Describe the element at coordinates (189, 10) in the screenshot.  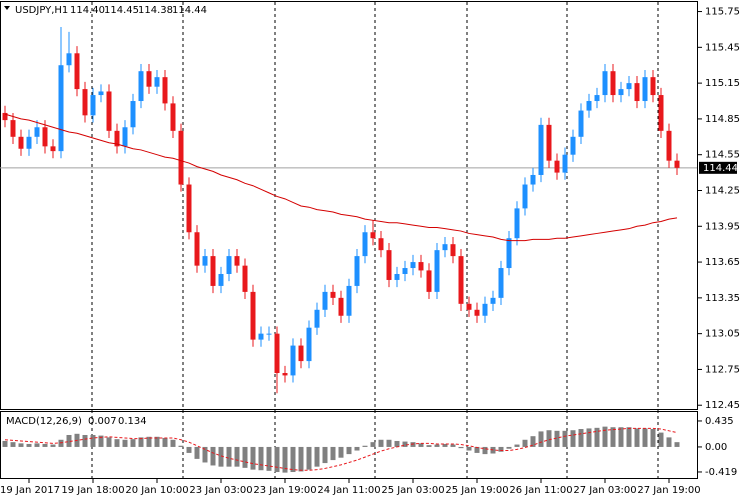
I see `quote-value: 114.44` at that location.